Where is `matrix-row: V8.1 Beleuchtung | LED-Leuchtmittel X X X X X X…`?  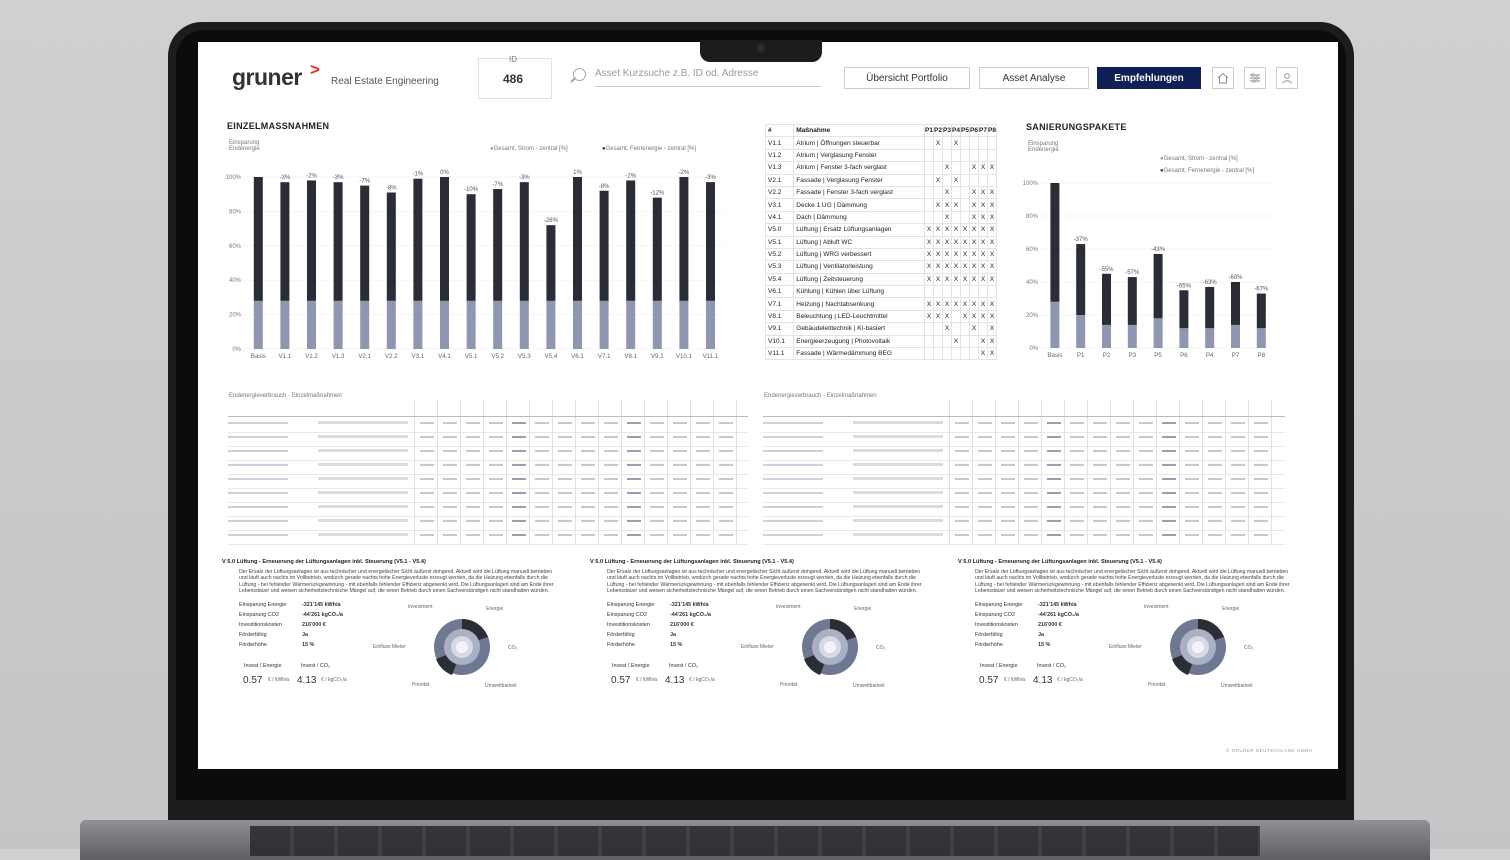 matrix-row: V8.1 Beleuchtung | LED-Leuchtmittel X X X X X X… is located at coordinates (880, 316).